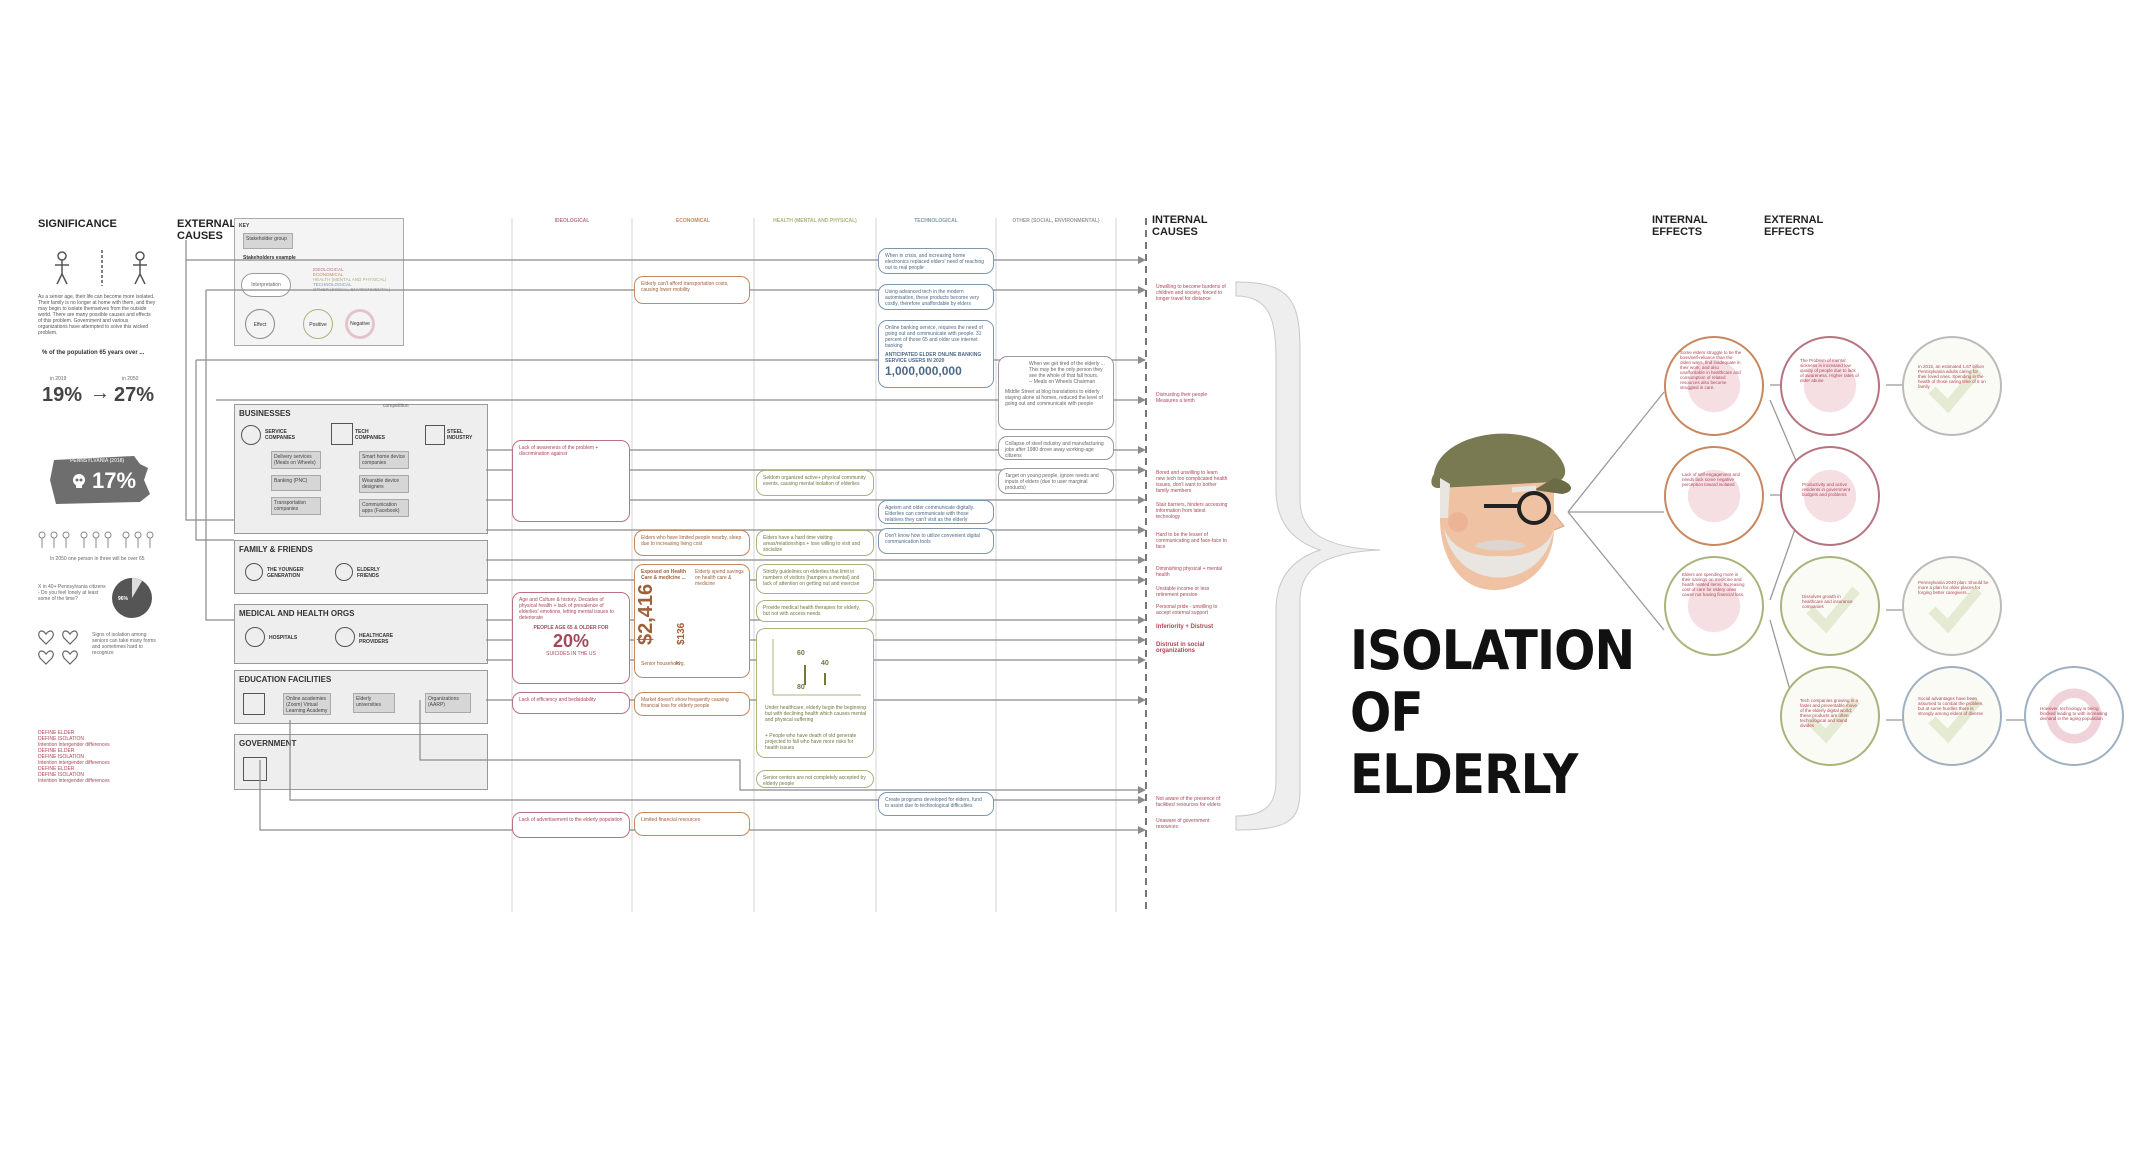  I want to click on internal-causes-header: INTERNAL CAUSES, so click(1180, 226).